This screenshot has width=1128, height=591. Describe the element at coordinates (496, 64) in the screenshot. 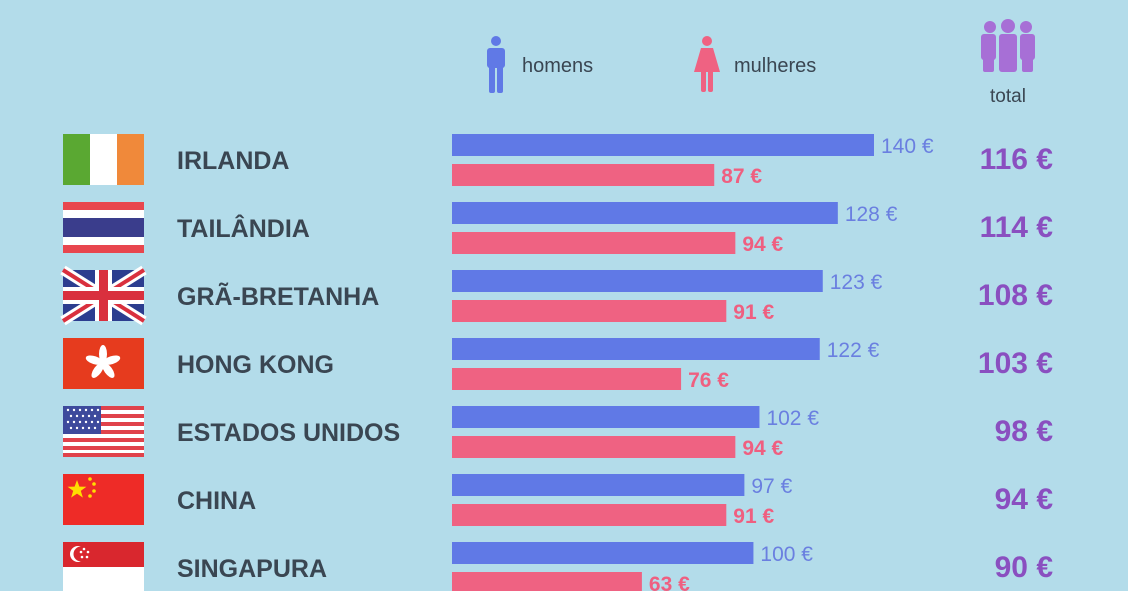

I see `man-icon` at that location.